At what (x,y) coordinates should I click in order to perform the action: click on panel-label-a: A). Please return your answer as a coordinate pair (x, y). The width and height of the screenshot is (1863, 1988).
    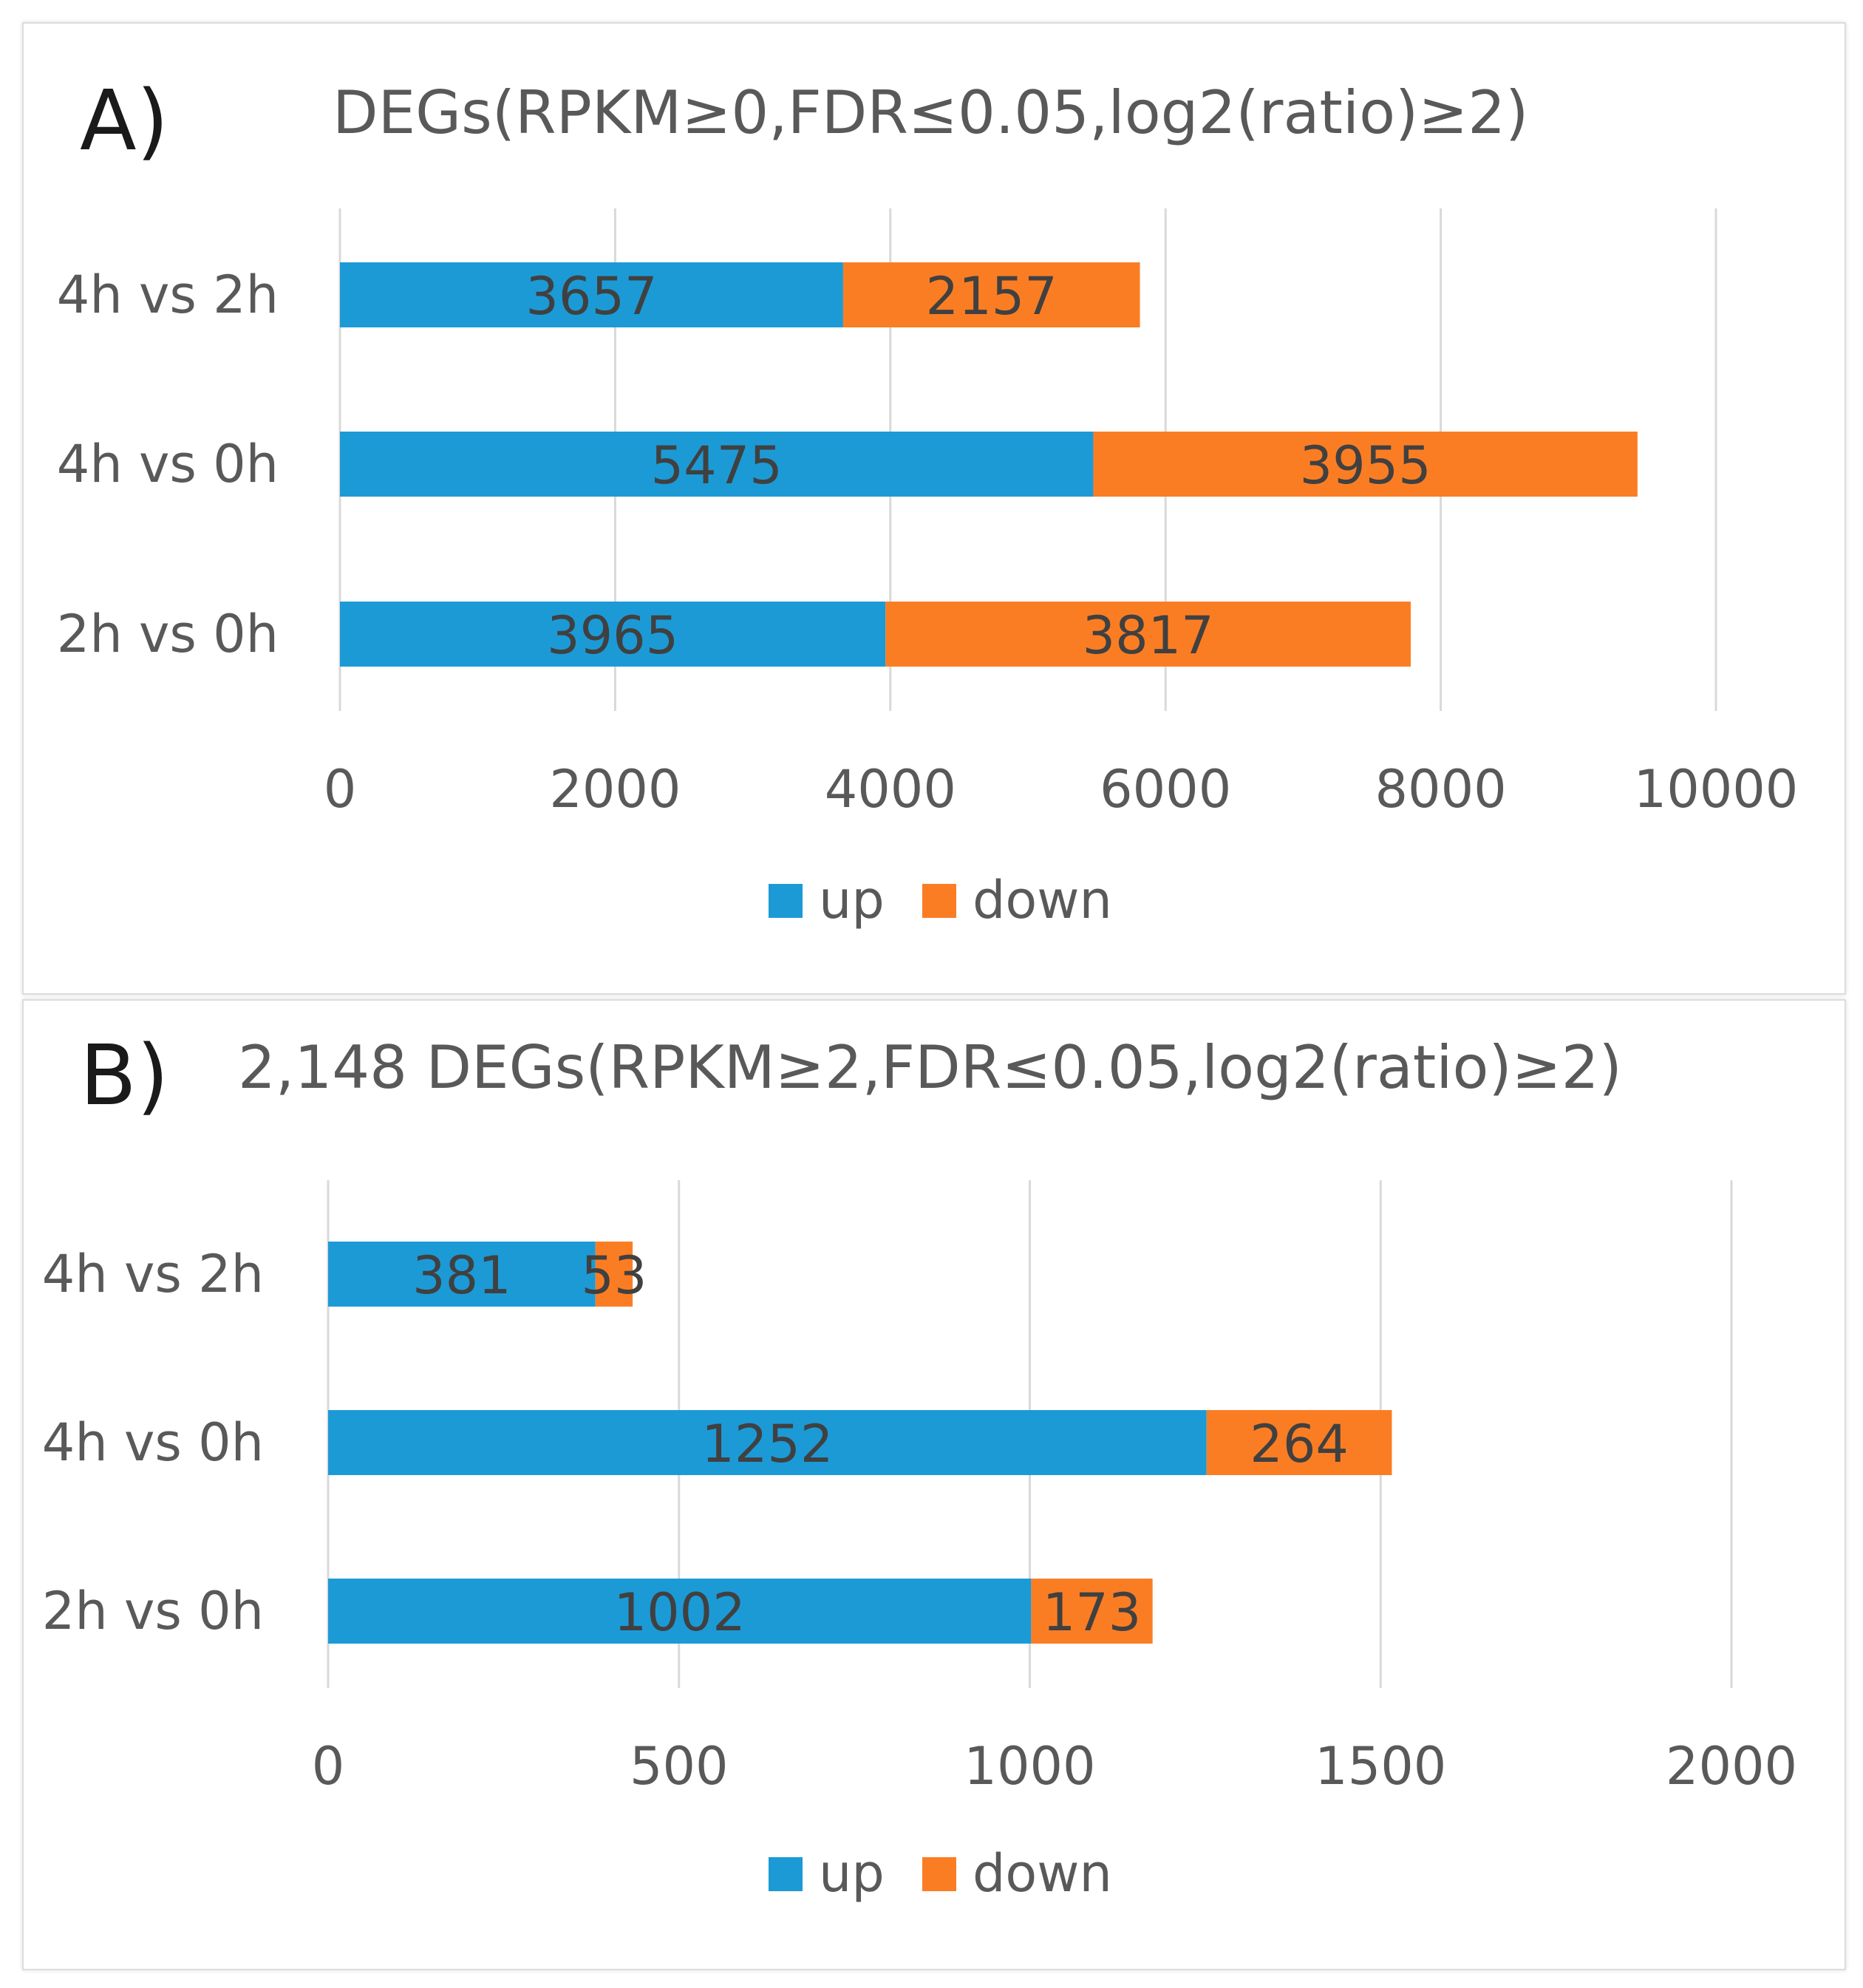
    Looking at the image, I should click on (124, 121).